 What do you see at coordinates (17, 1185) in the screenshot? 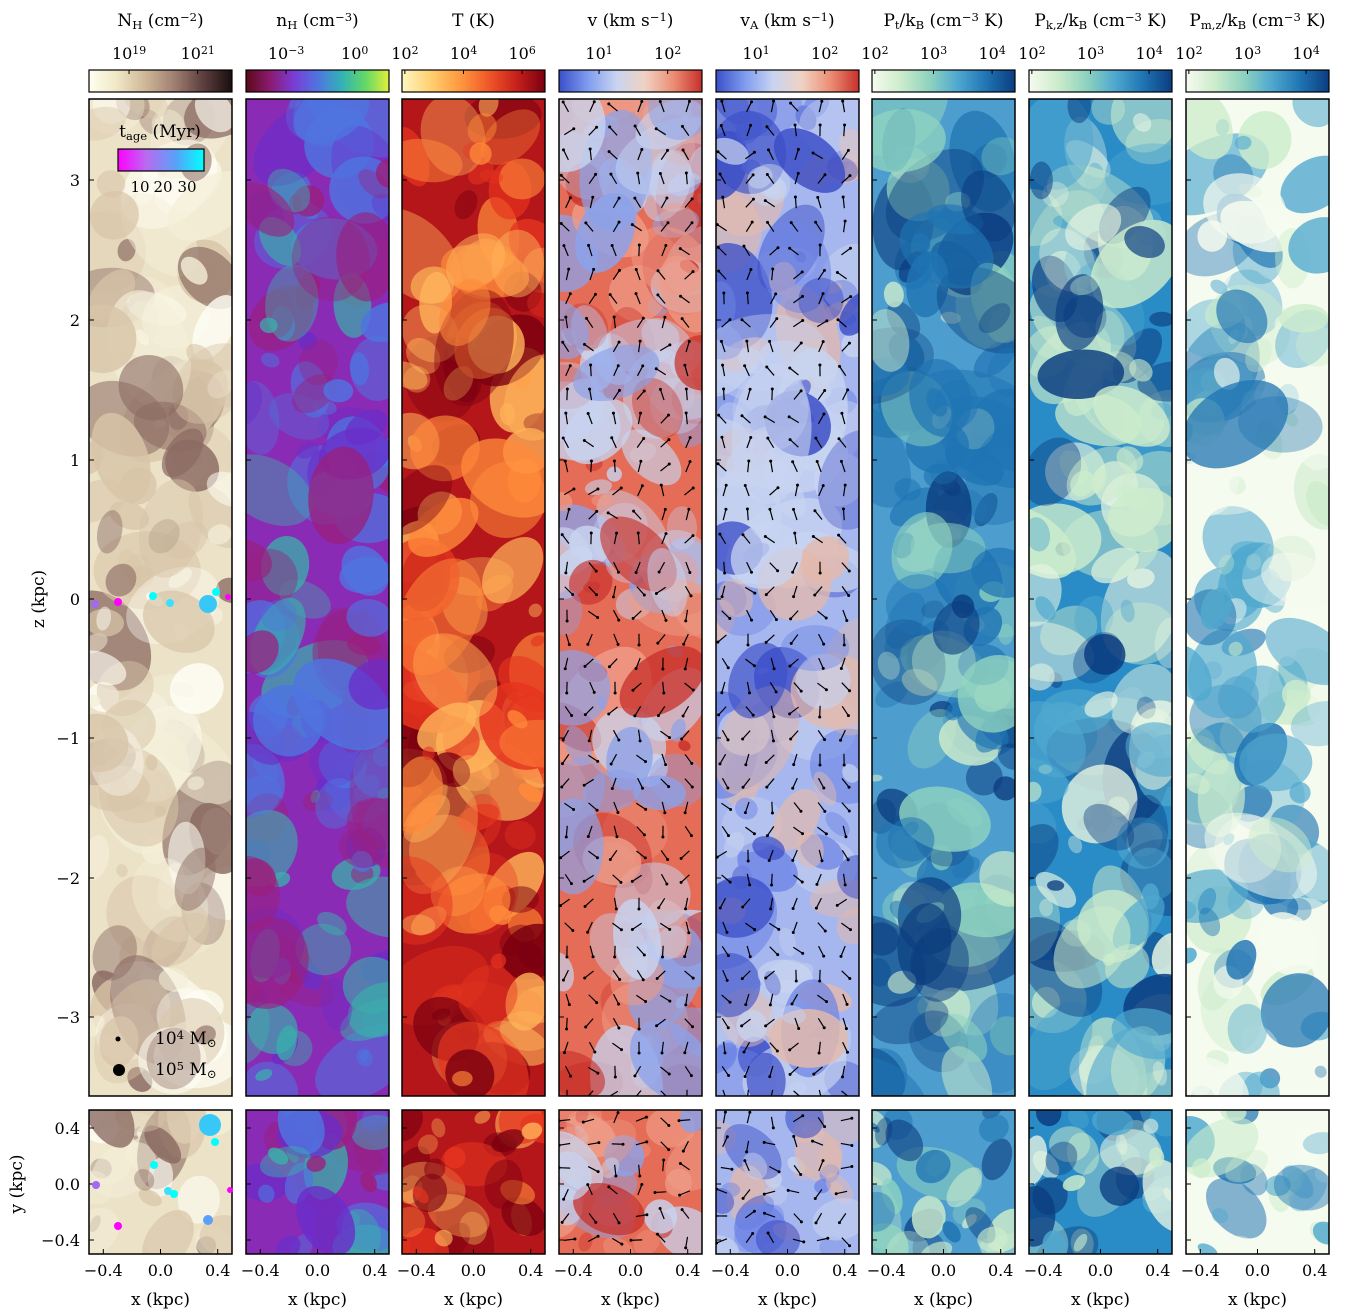
I see `y-axis-label: y (kpc)` at bounding box center [17, 1185].